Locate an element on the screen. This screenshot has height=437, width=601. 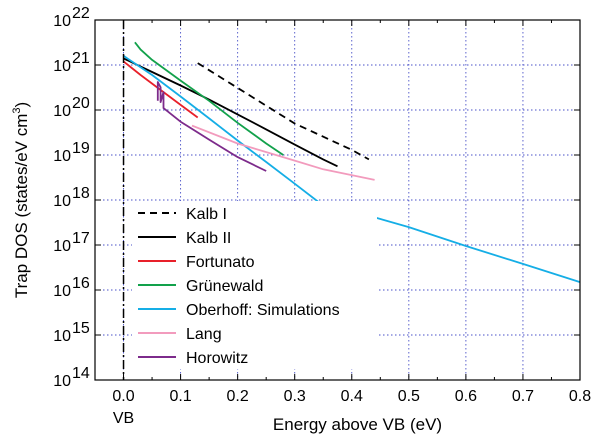
legend-label: Horowitz is located at coordinates (217, 358).